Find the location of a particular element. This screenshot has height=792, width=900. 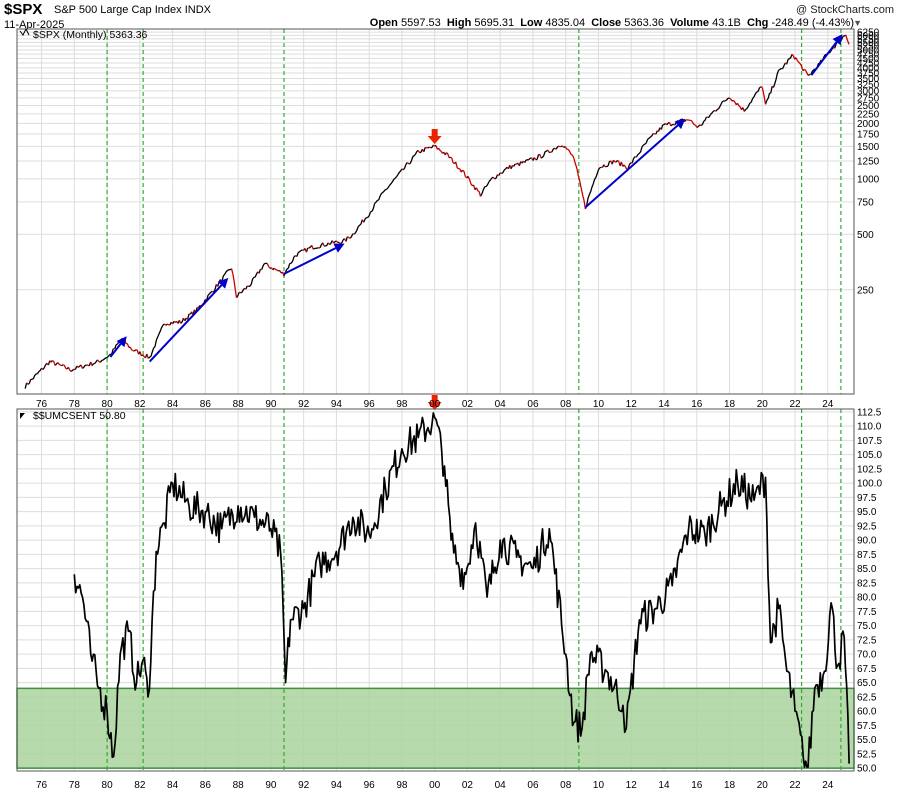

sentiment-y-tick-label: 112.5 is located at coordinates (869, 412).